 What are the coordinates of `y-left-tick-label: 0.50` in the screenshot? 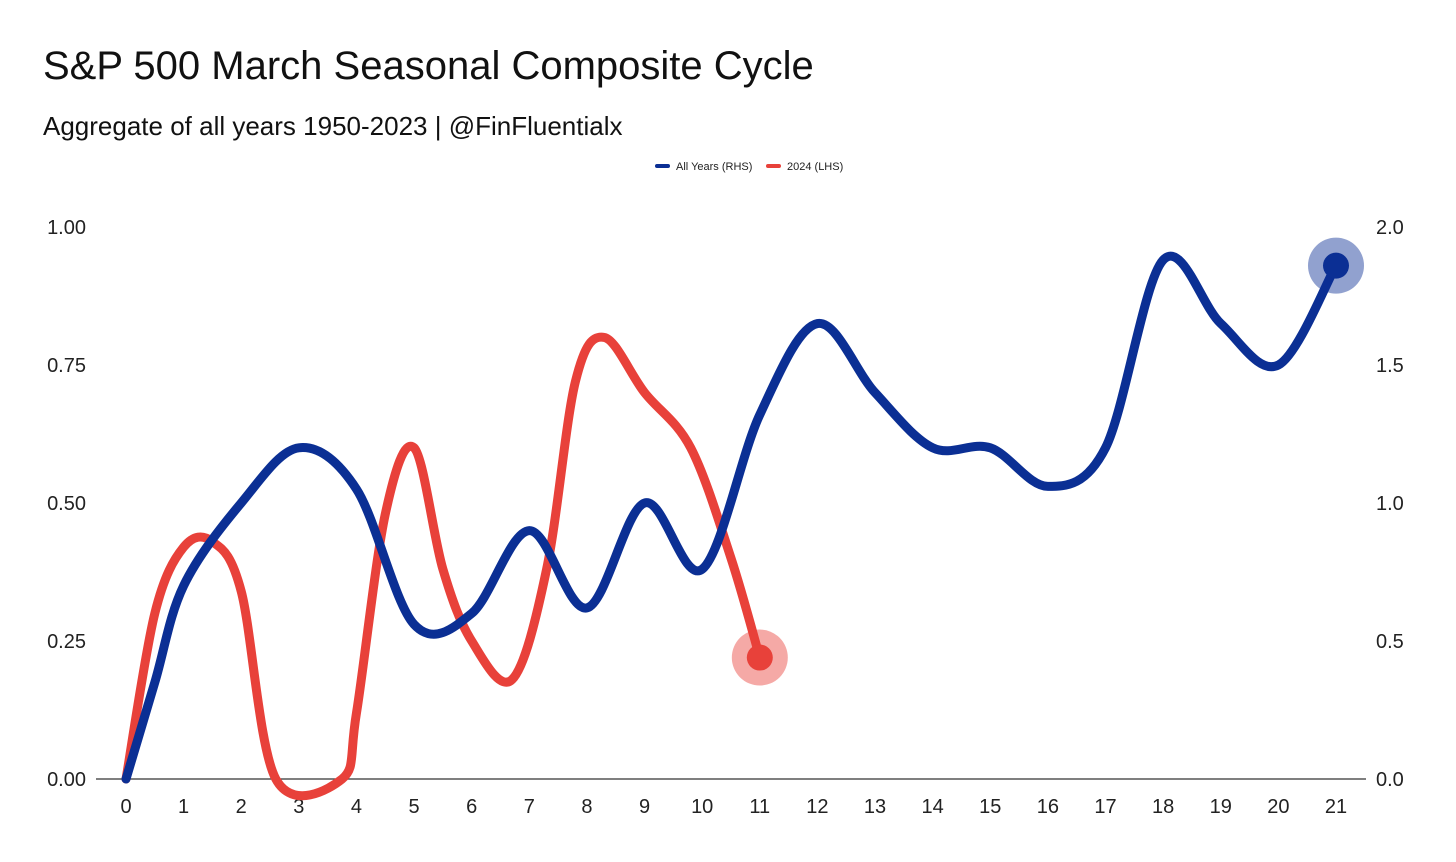 It's located at (66, 504).